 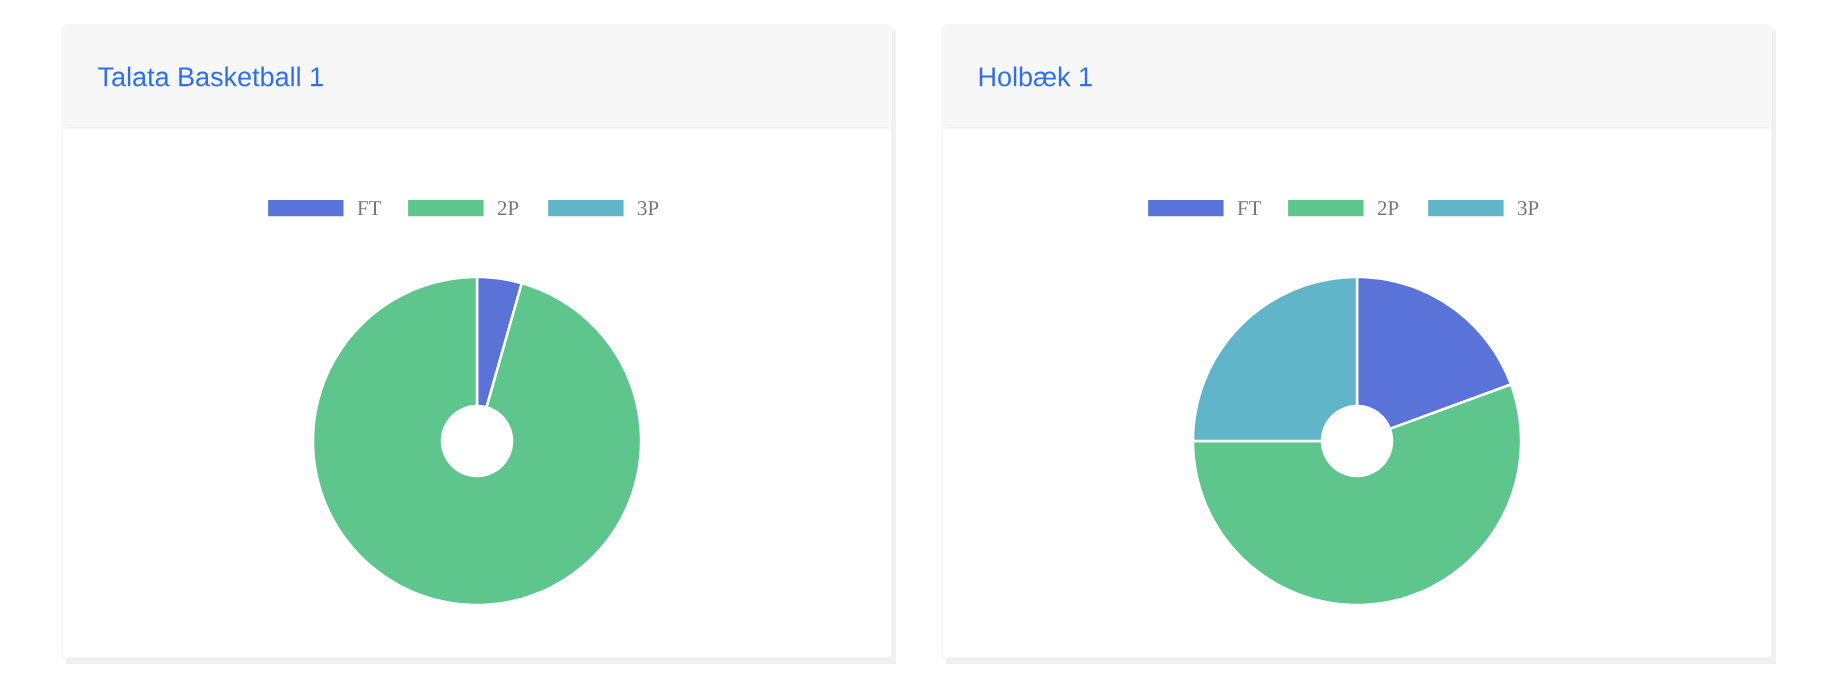 What do you see at coordinates (210, 76) in the screenshot?
I see `chart-title: Talata Basketball 1` at bounding box center [210, 76].